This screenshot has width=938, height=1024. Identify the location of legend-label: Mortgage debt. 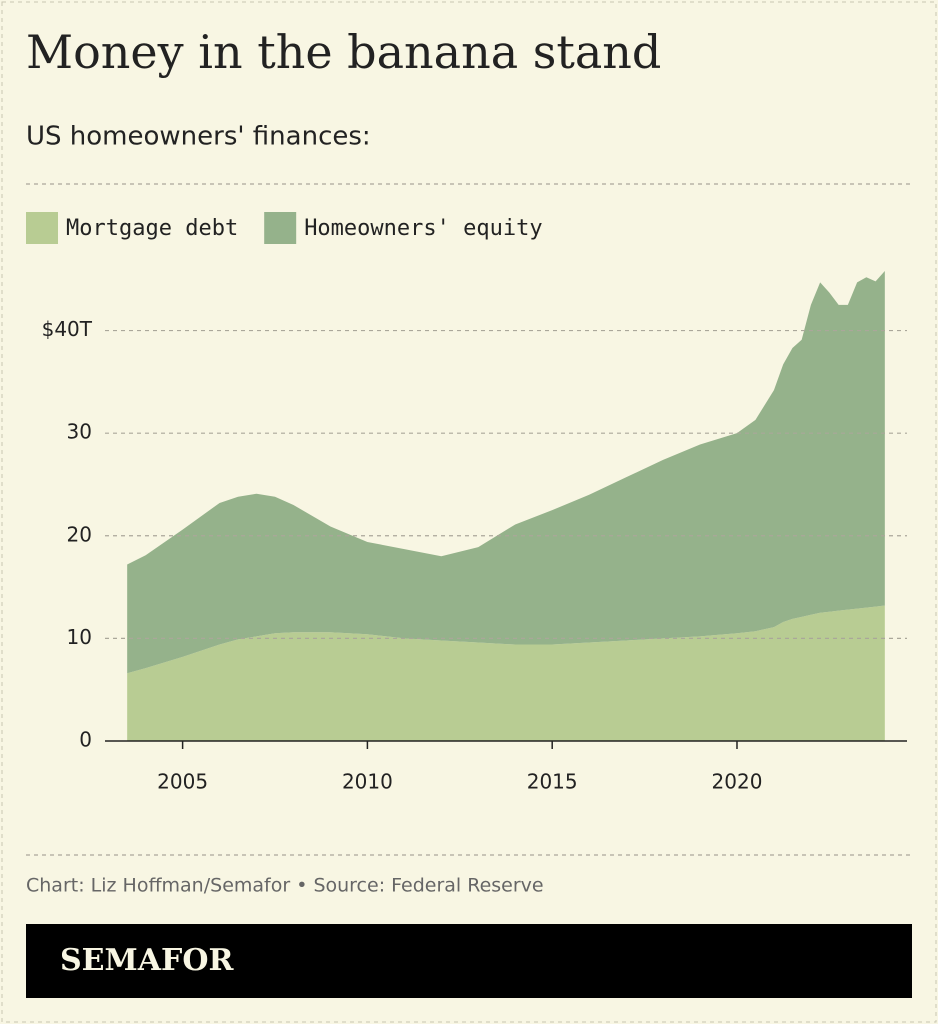
(152, 228).